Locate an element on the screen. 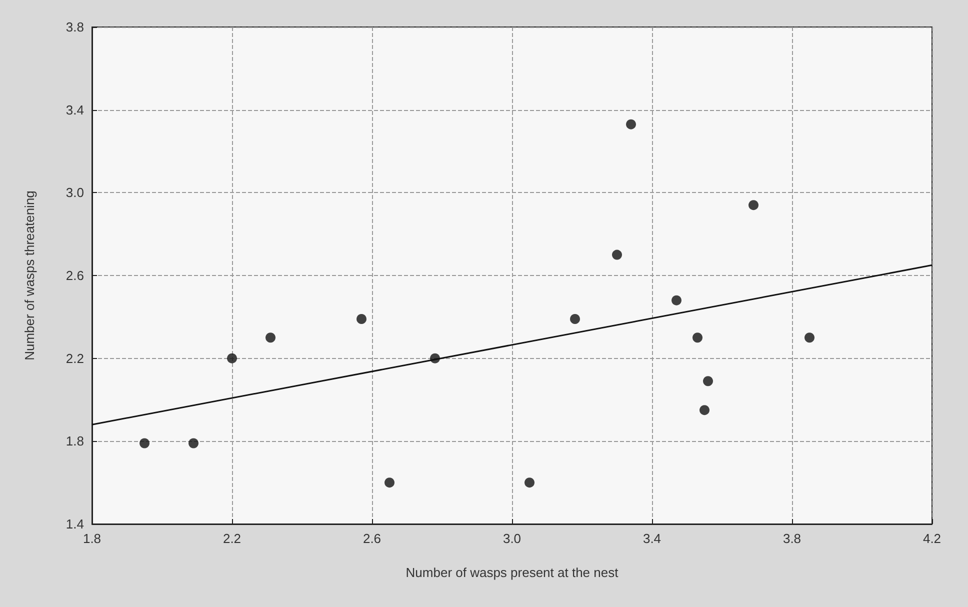 The image size is (968, 607). y-tick-label: 2.2 is located at coordinates (75, 358).